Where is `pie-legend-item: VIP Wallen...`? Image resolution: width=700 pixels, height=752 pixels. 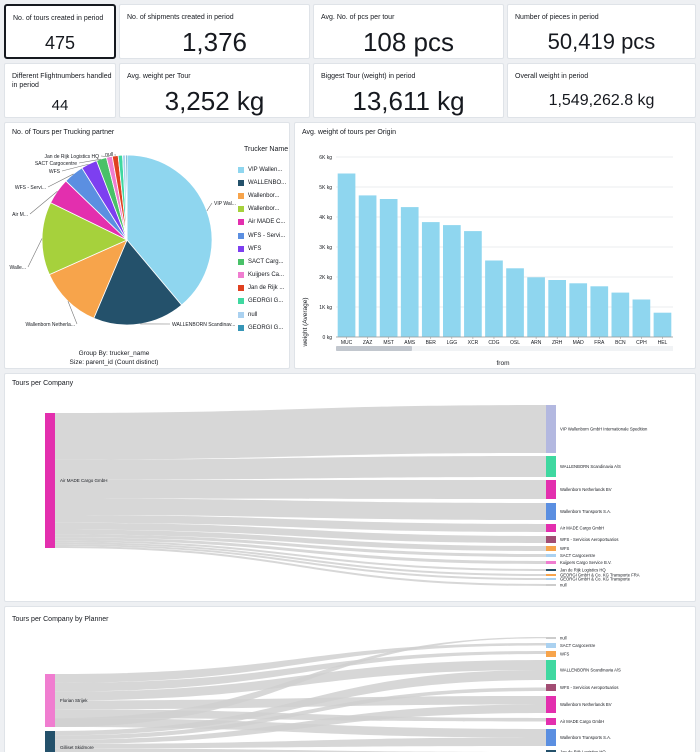 pie-legend-item: VIP Wallen... is located at coordinates (264, 169).